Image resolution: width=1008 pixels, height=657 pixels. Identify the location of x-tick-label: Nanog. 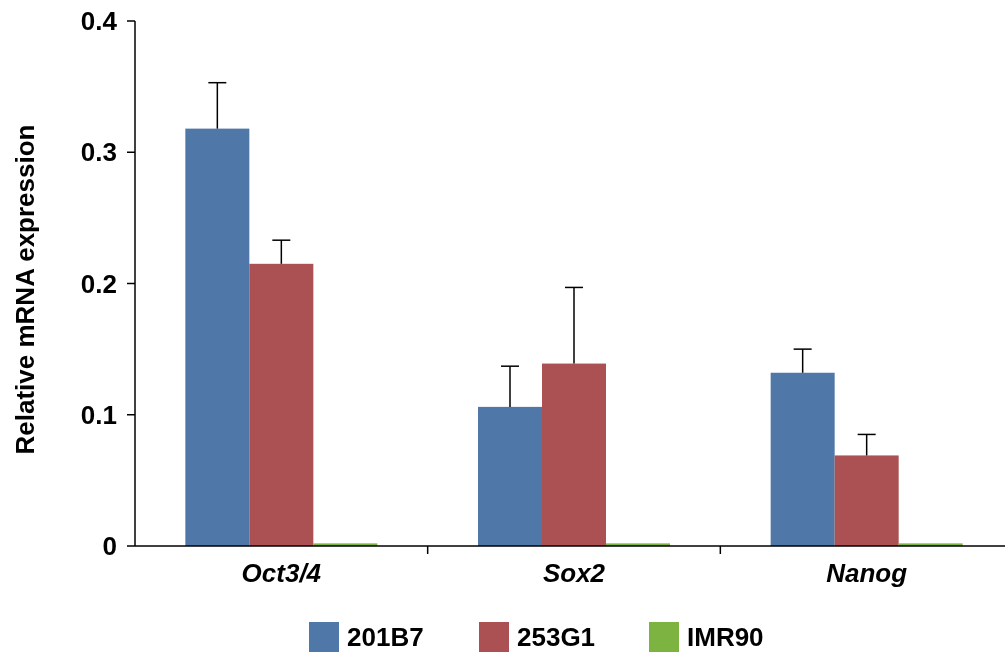
(867, 573).